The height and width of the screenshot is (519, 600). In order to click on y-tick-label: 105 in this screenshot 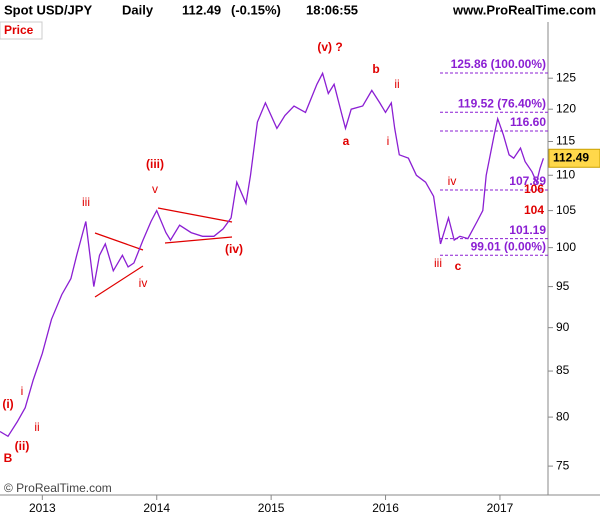, I will do `click(566, 210)`.